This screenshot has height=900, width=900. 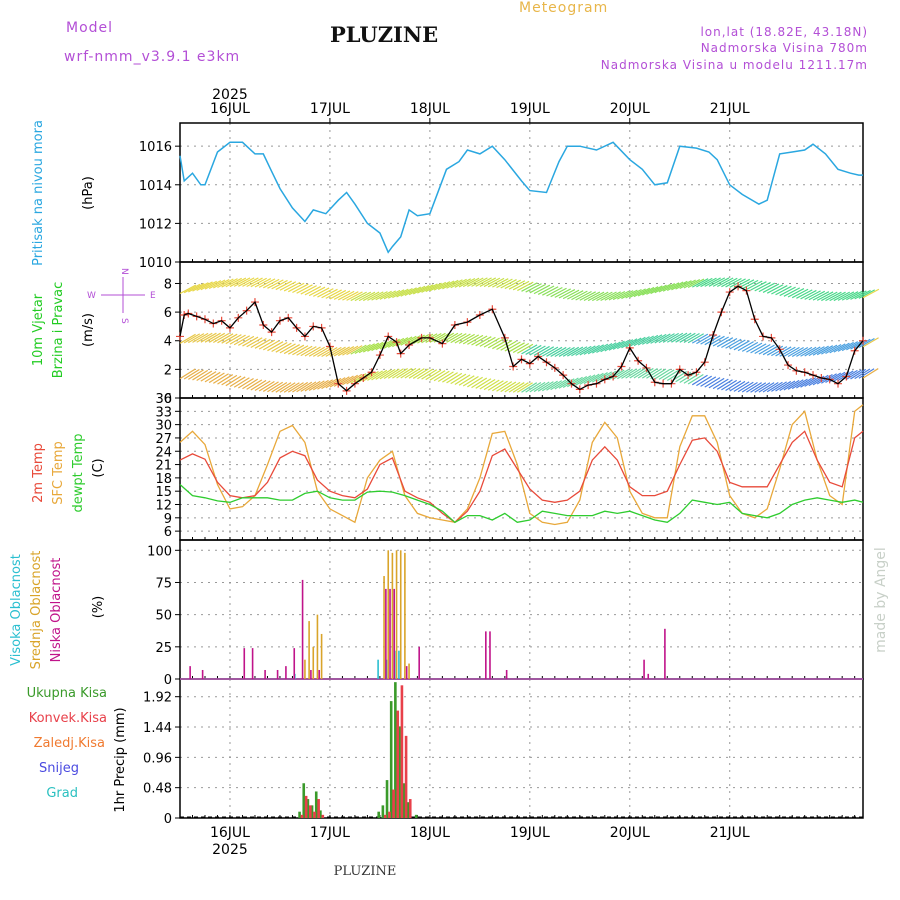 I want to click on cloud-ylabel-mid: Srednja Oblacnost, so click(x=36, y=610).